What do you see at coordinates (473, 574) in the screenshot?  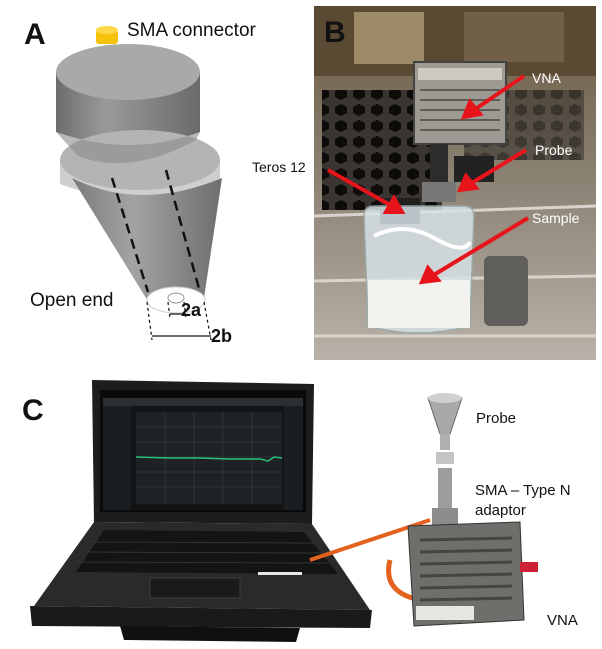 I see `vna-device-c` at bounding box center [473, 574].